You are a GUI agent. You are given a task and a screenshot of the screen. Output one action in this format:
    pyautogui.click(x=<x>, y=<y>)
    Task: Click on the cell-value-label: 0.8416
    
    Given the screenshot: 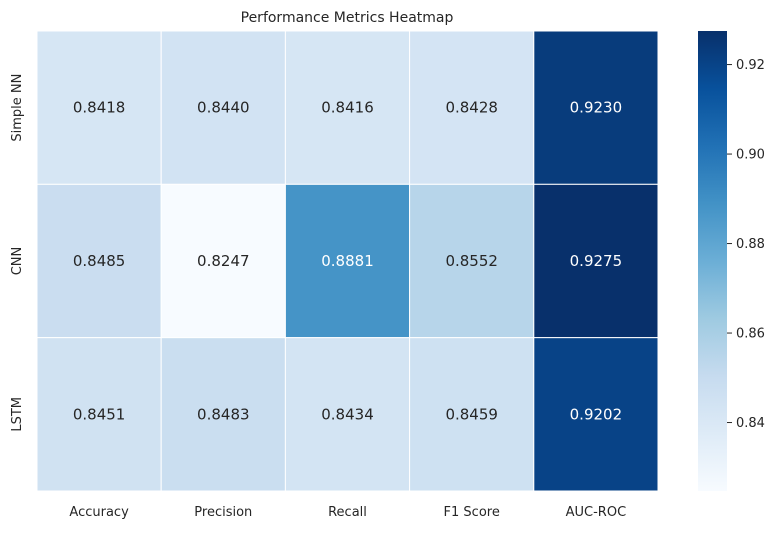 What is the action you would take?
    pyautogui.click(x=347, y=108)
    